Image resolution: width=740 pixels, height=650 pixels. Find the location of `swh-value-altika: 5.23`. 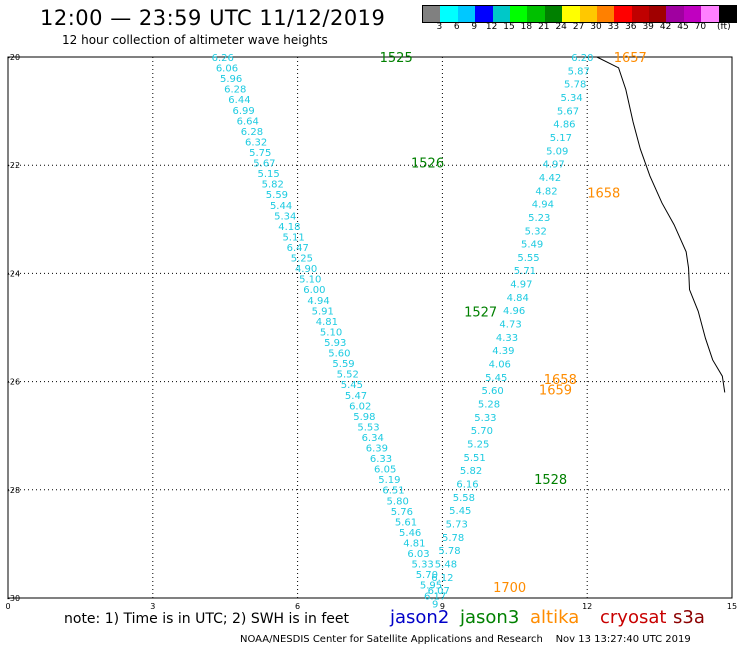

swh-value-altika: 5.23 is located at coordinates (539, 218).